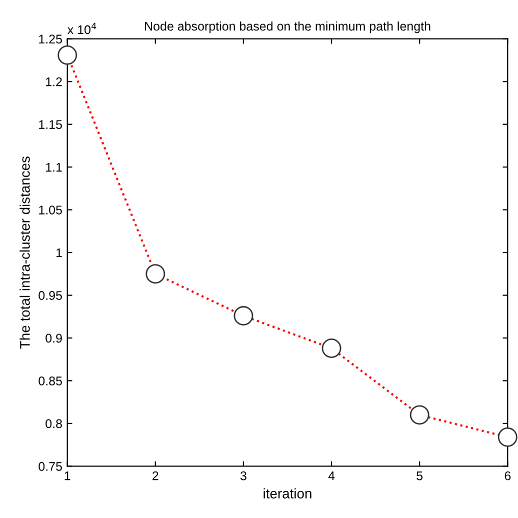 The height and width of the screenshot is (518, 518). I want to click on x-tick-label: 3, so click(243, 475).